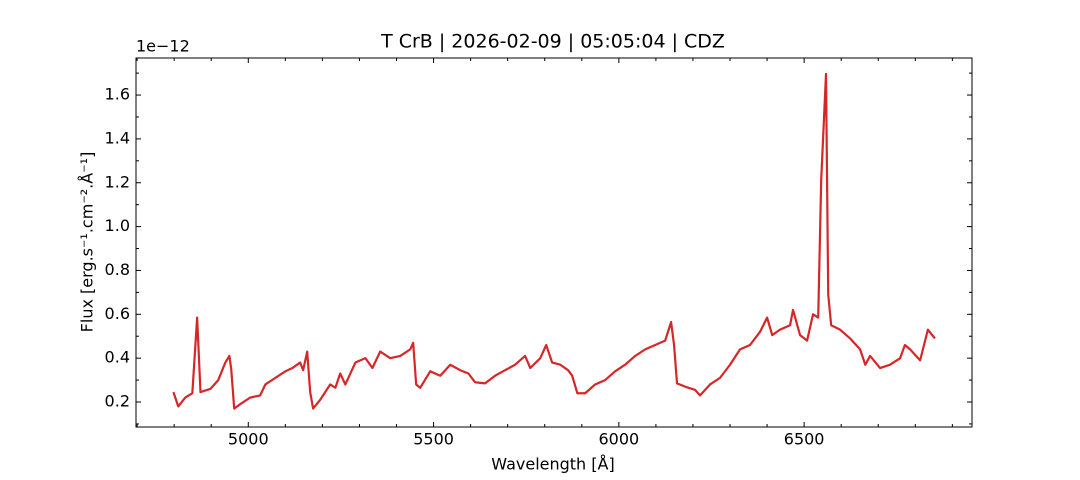 Image resolution: width=1080 pixels, height=480 pixels. What do you see at coordinates (552, 464) in the screenshot?
I see `x-axis-label: Wavelength [Å]` at bounding box center [552, 464].